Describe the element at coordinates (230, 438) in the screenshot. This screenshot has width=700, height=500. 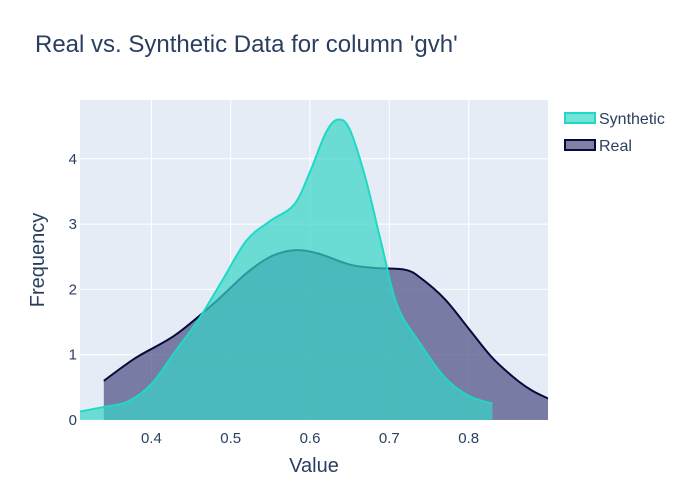
I see `x-tick-label: 0.5` at that location.